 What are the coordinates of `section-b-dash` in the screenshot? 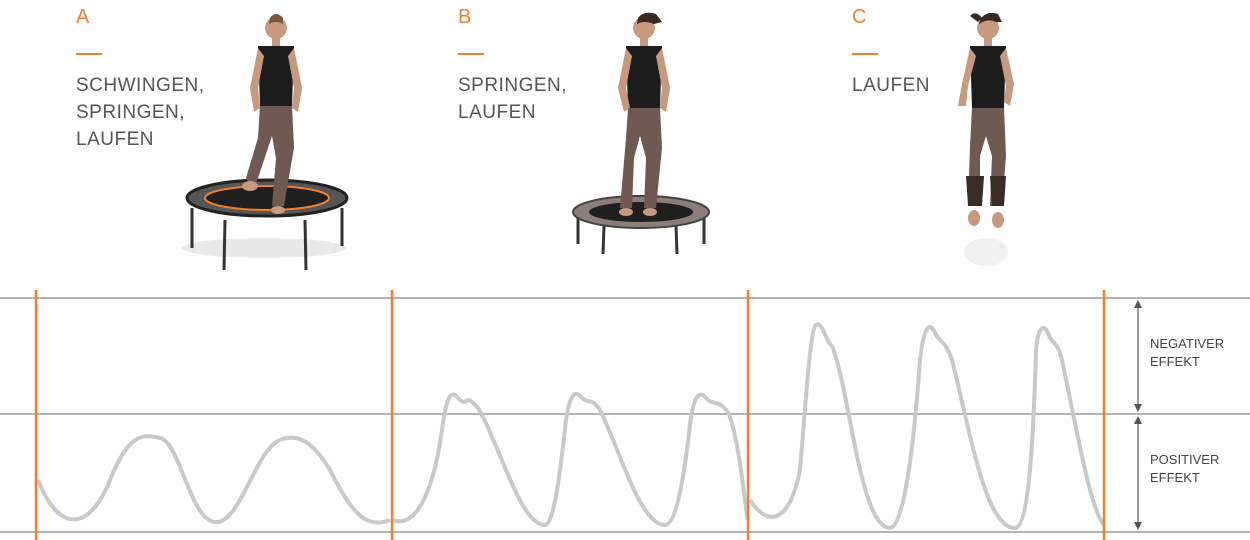 It's located at (471, 54).